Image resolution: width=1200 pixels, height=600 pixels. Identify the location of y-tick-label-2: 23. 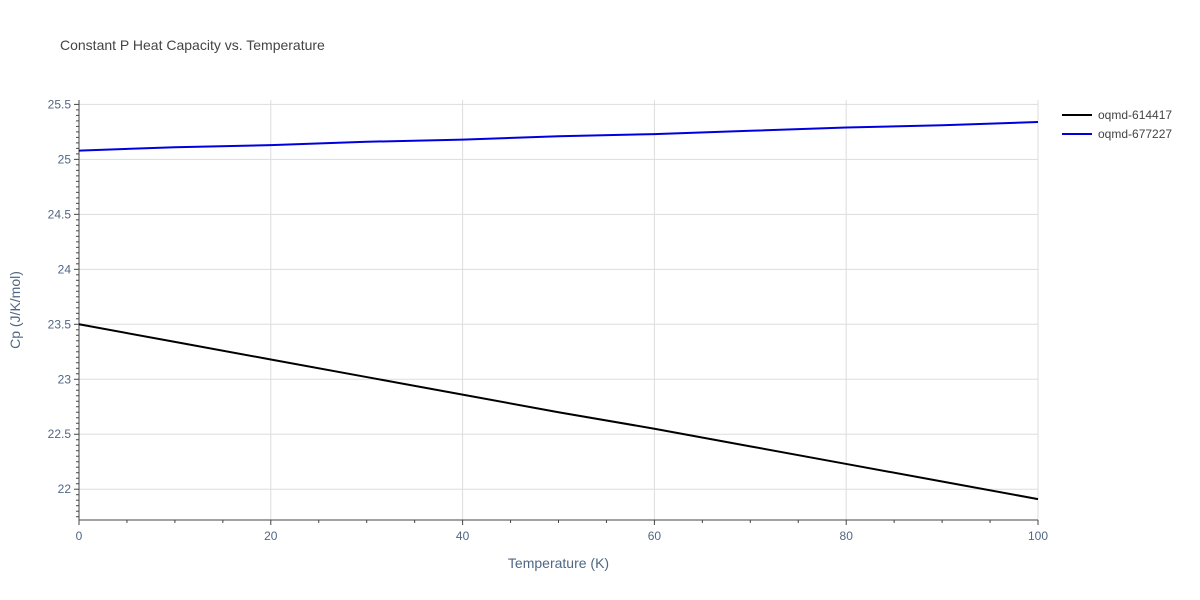
(65, 379).